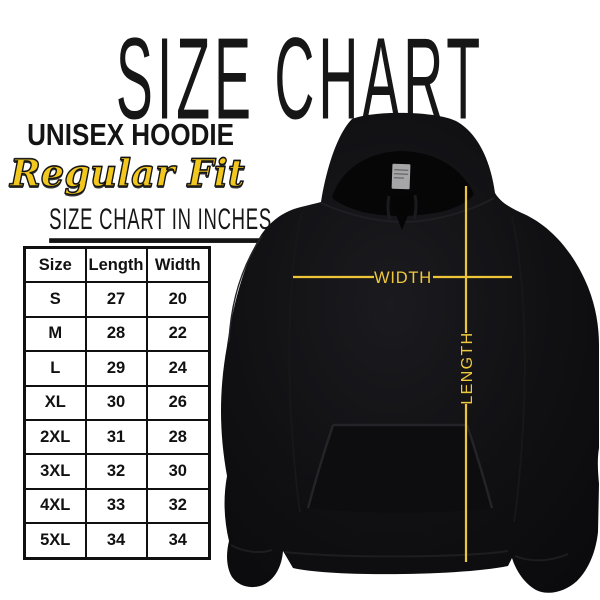  I want to click on table-cell: 4XL, so click(55, 506).